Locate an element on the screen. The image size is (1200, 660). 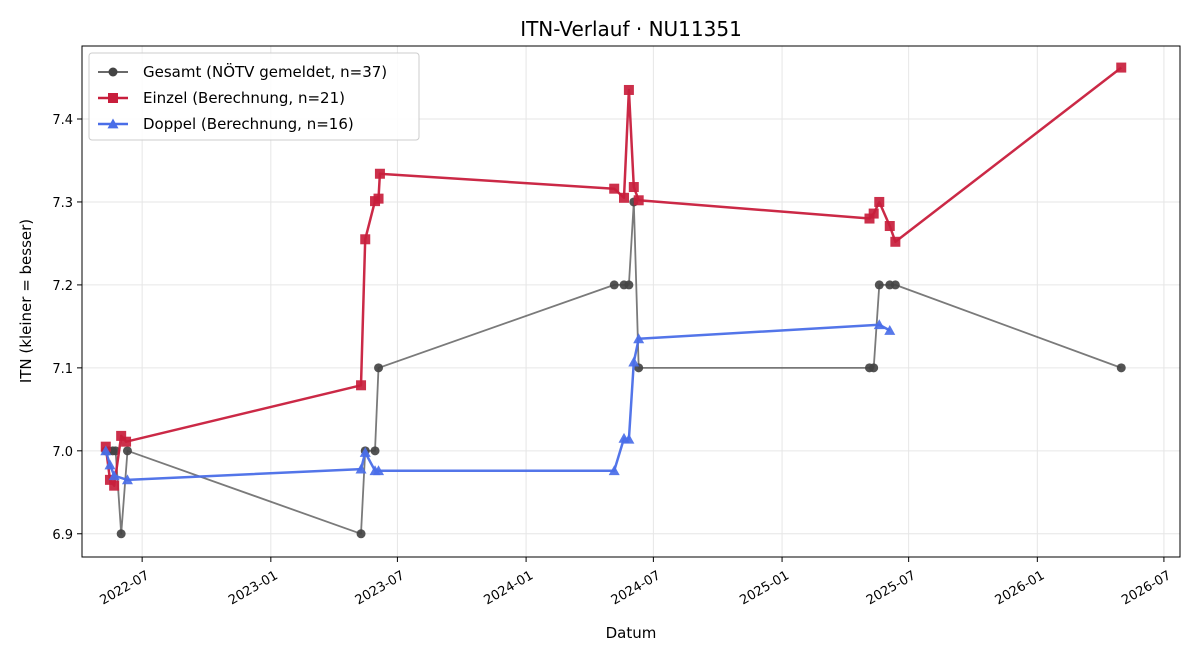
y-axis-title: ITN (kleiner = besser) is located at coordinates (26, 301).